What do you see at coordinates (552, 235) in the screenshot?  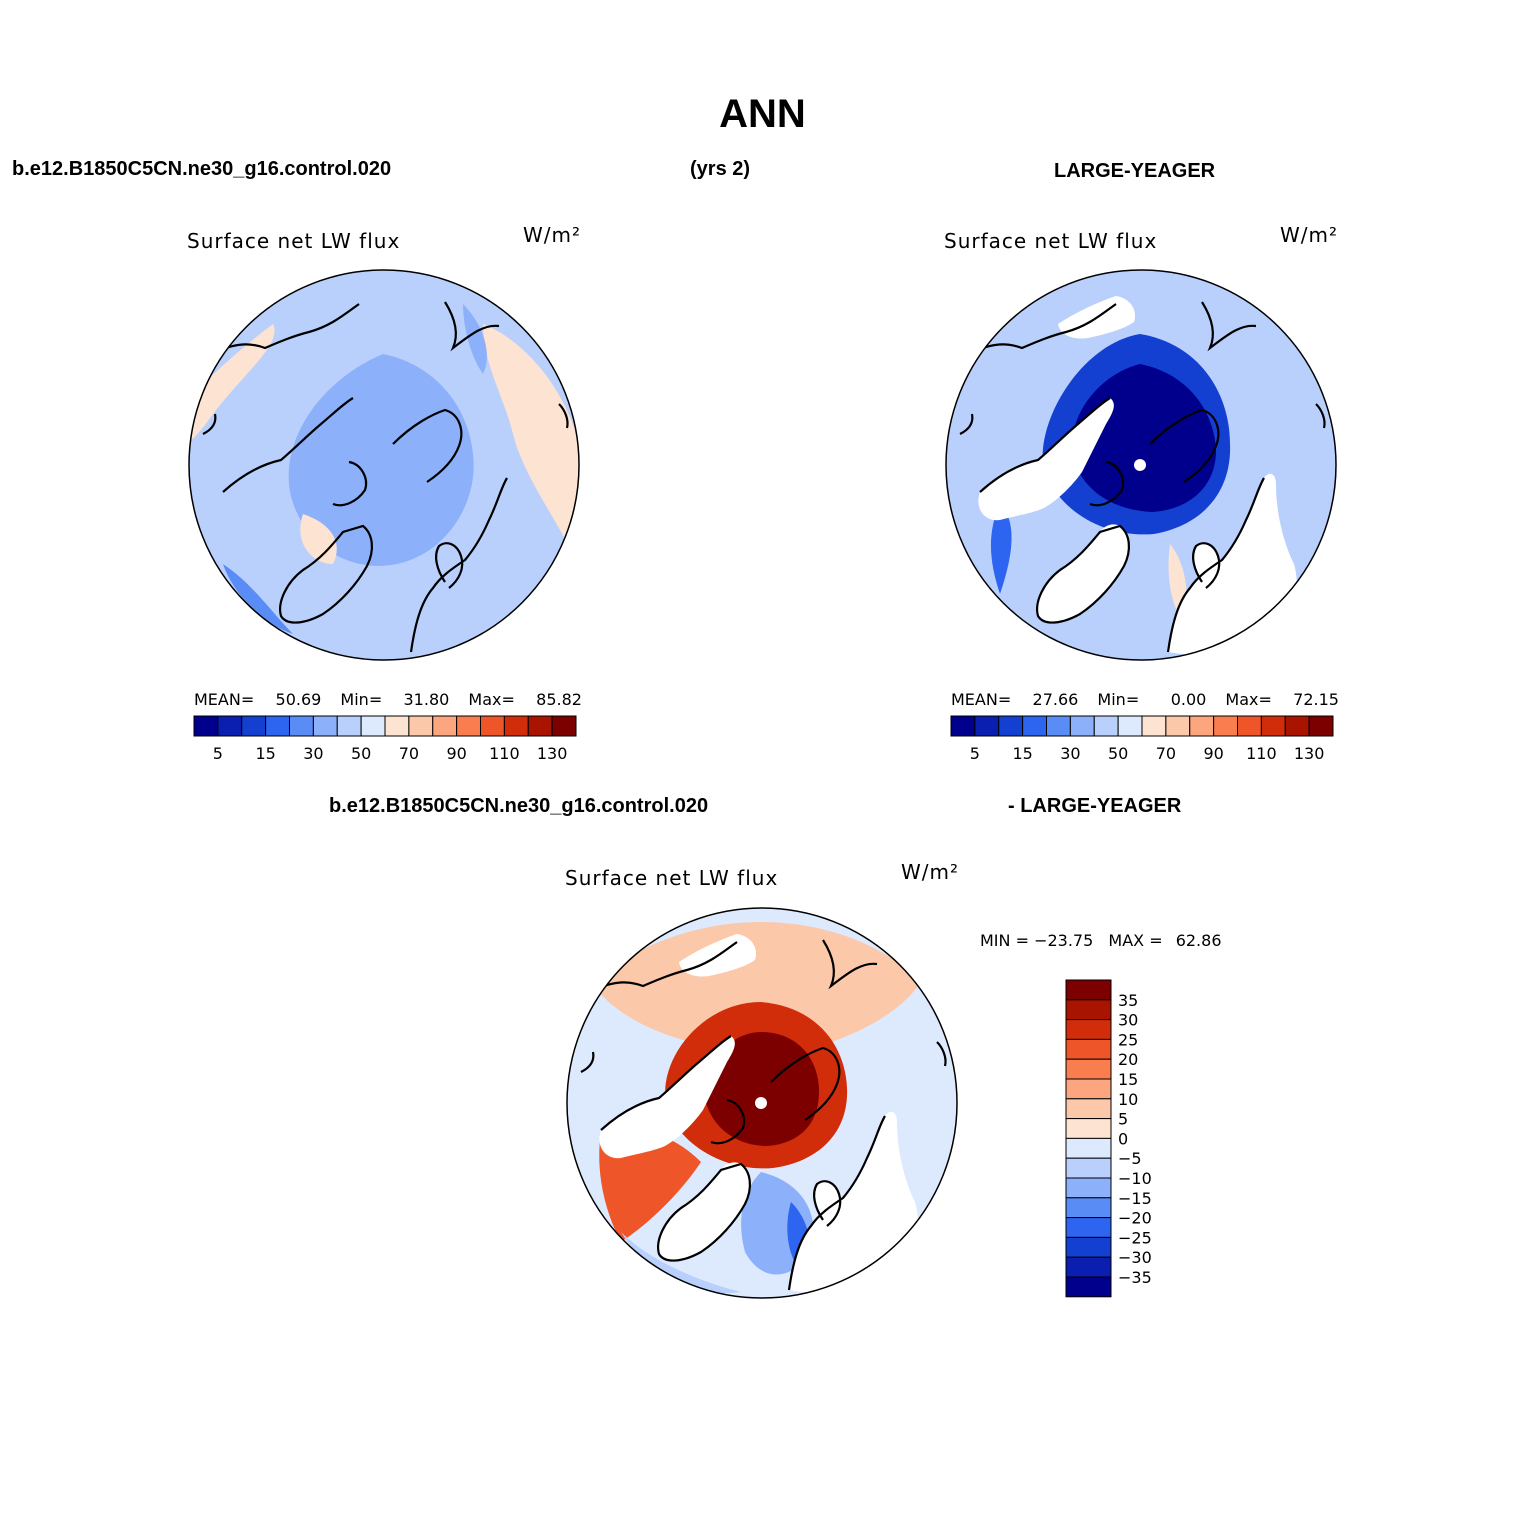 I see `panel1-units: W/m²` at bounding box center [552, 235].